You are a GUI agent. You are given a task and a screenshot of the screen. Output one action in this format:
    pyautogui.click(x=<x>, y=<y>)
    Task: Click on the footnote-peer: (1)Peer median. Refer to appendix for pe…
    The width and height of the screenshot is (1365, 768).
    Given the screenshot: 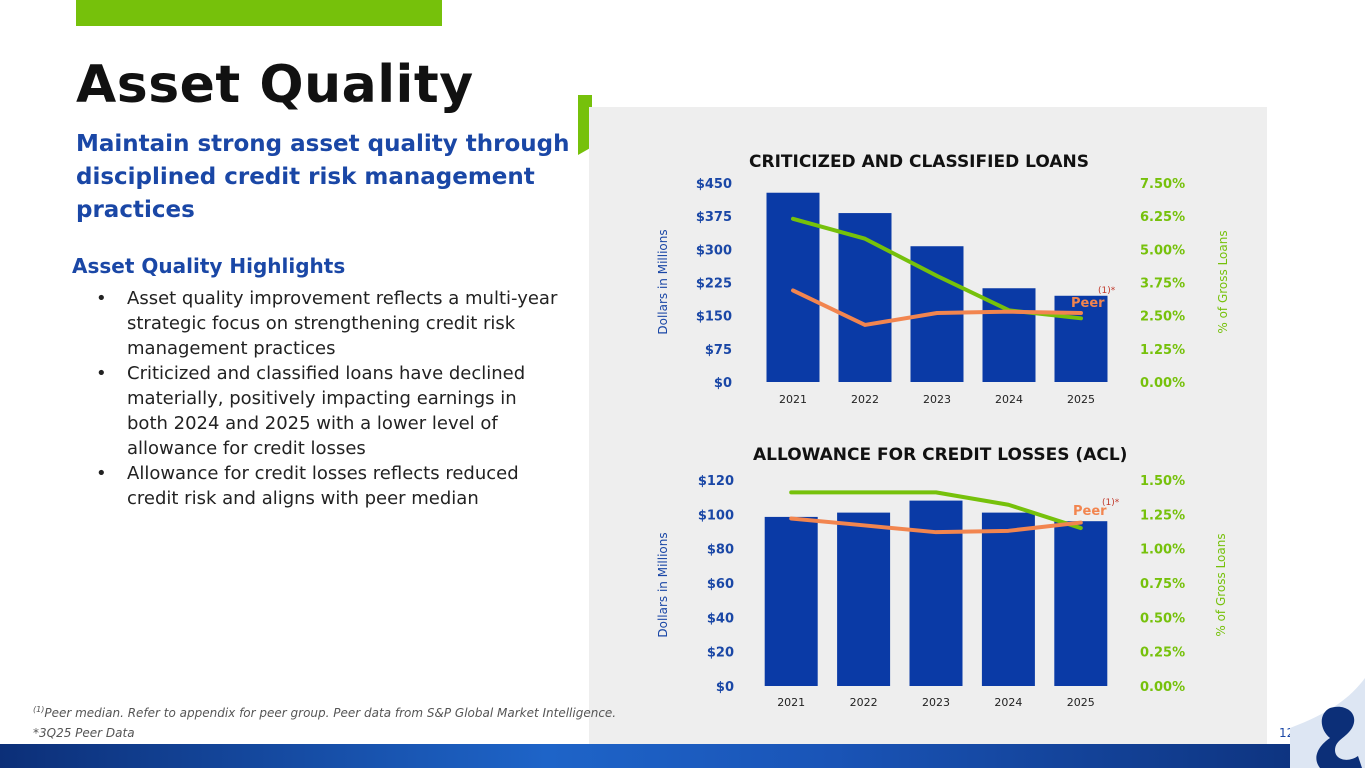 What is the action you would take?
    pyautogui.click(x=324, y=712)
    